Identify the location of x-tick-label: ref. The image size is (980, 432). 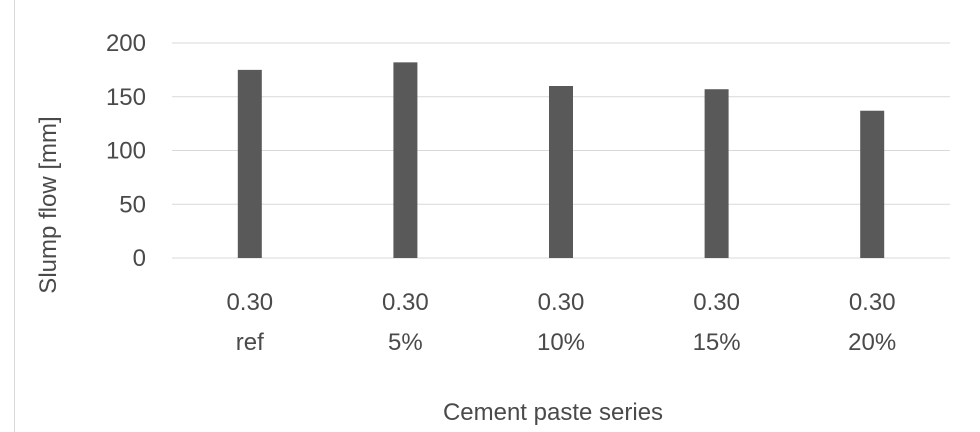
(250, 342).